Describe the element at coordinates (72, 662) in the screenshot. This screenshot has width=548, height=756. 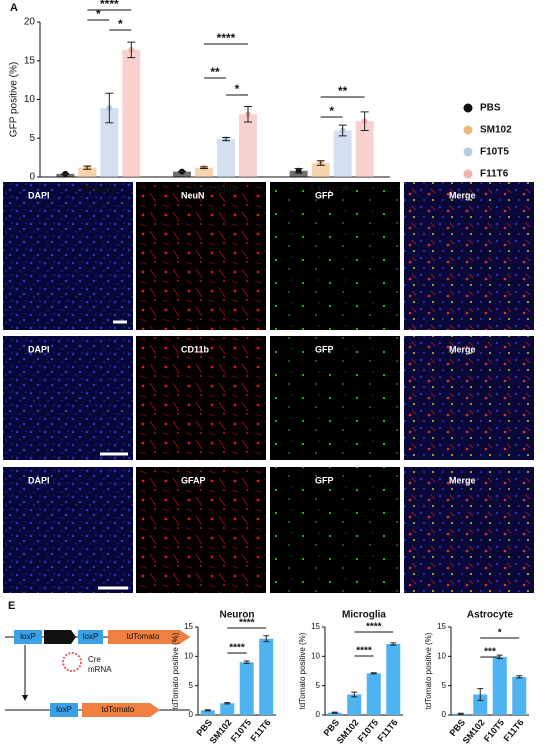
I see `lnp-icon` at that location.